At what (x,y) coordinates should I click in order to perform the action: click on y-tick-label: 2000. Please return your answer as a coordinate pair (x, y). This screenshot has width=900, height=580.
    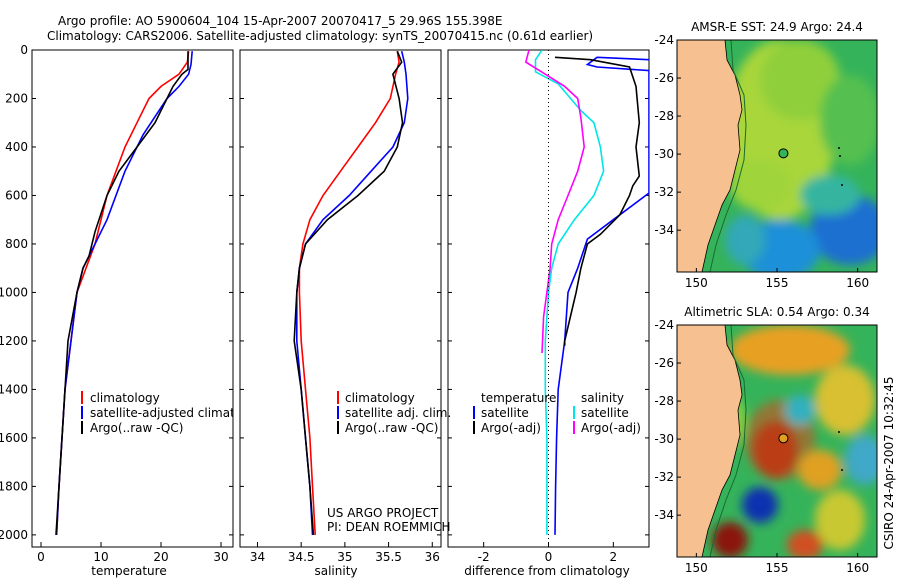
    Looking at the image, I should click on (14, 535).